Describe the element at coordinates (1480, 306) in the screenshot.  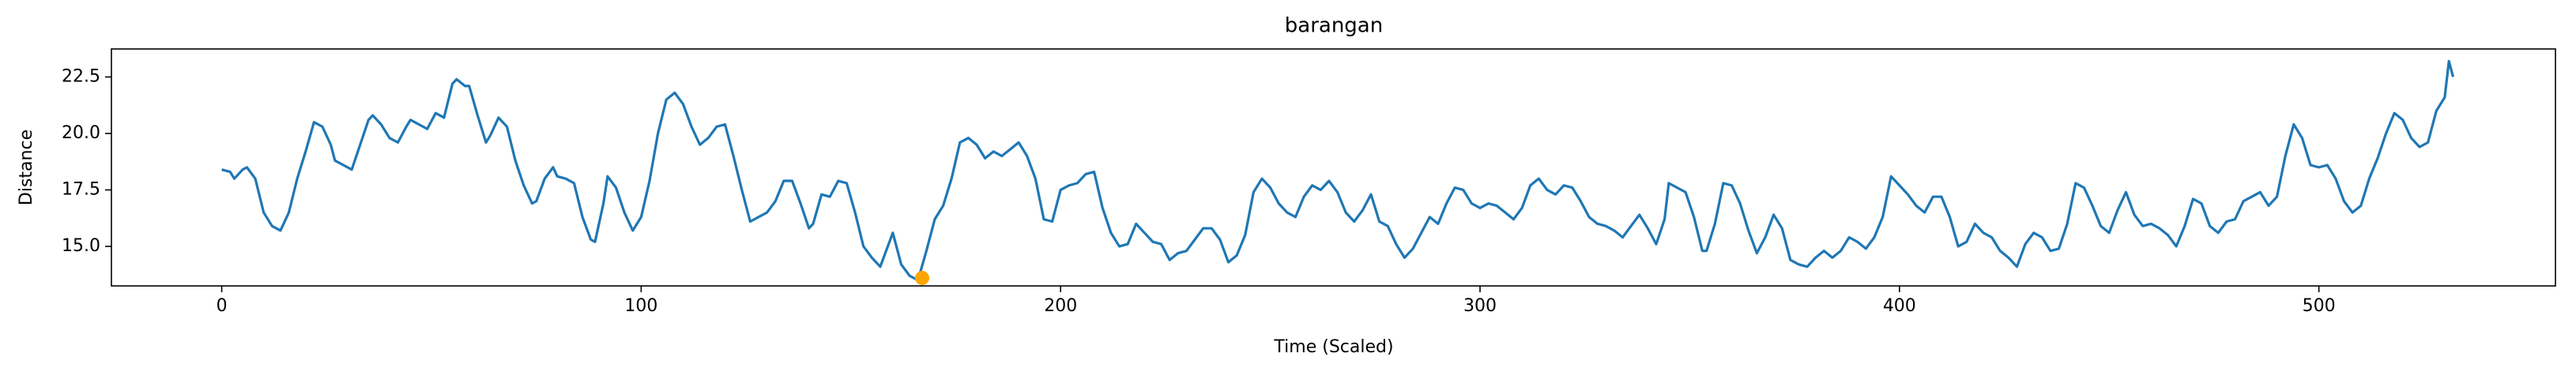
I see `x-tick-label: 300` at that location.